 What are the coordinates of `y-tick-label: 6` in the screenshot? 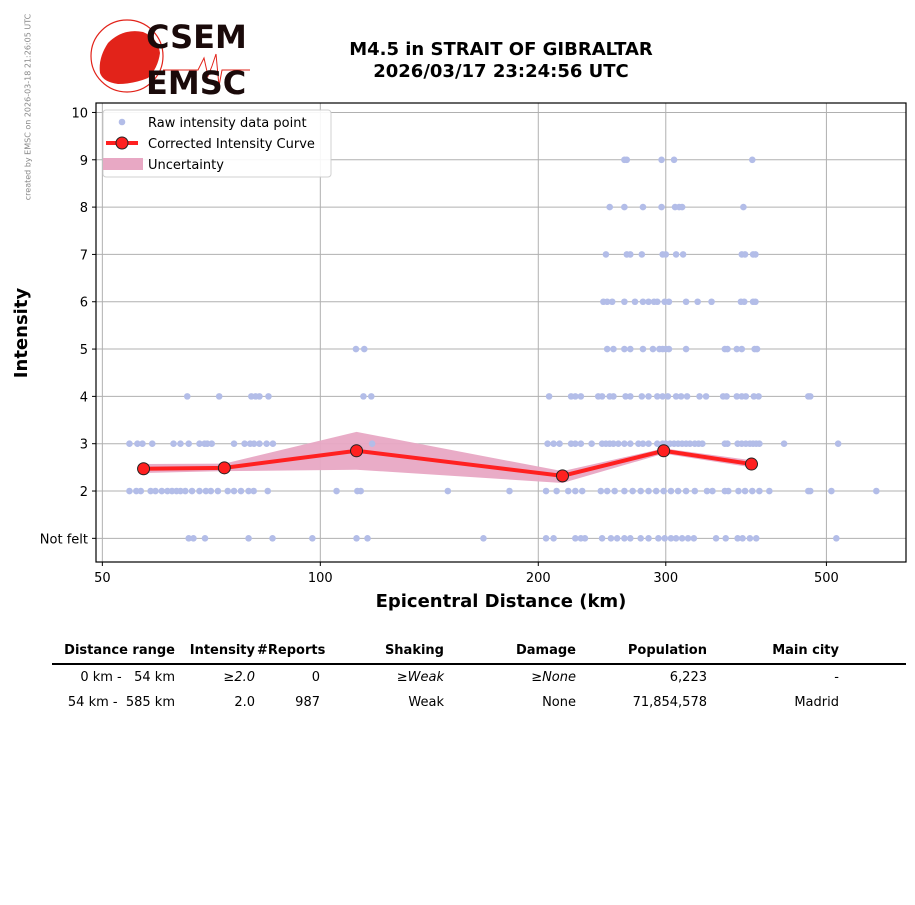 It's located at (84, 303).